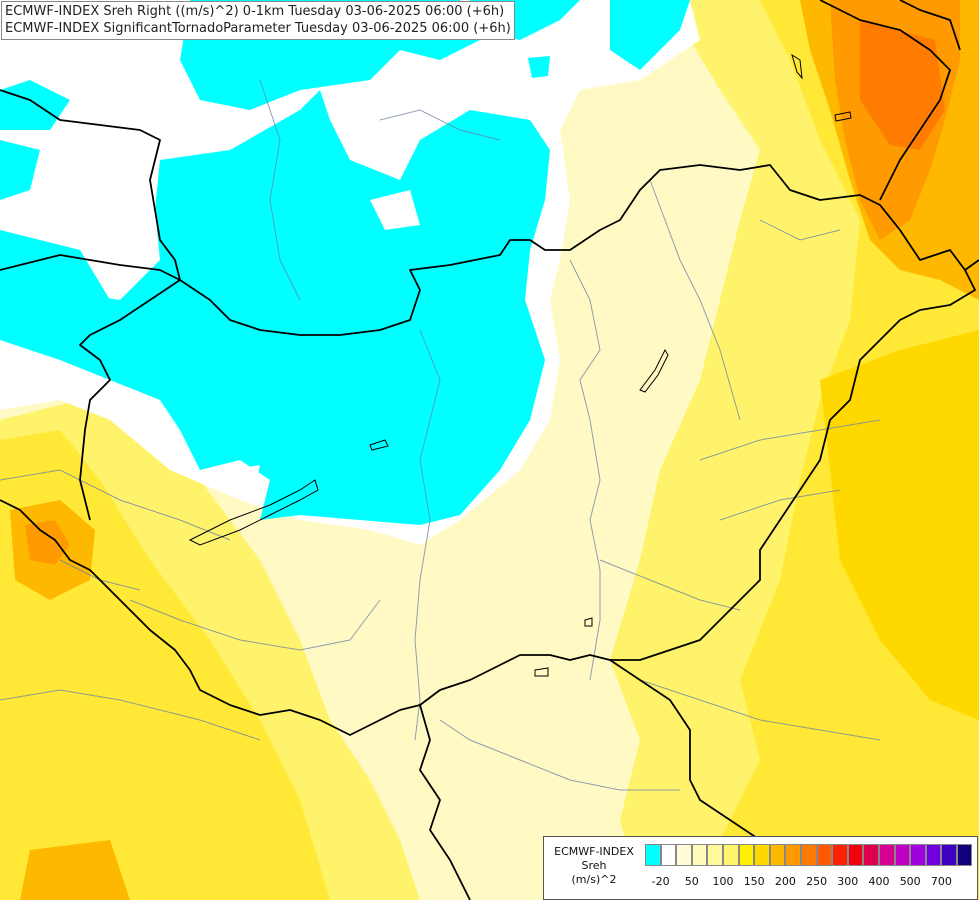  I want to click on sreh-cyan-small, so click(539, 67).